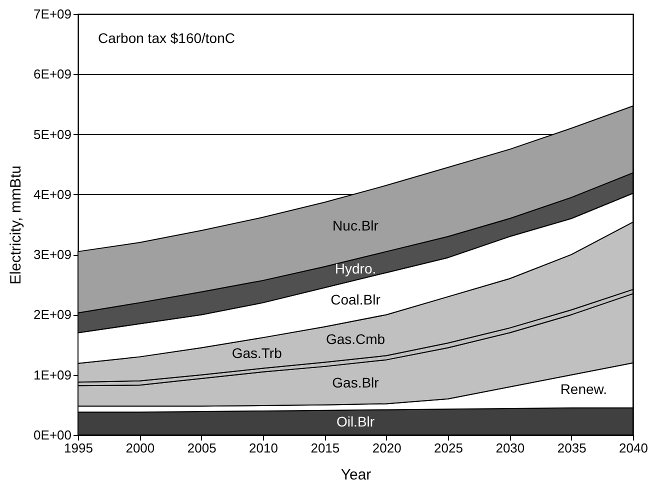 This screenshot has width=670, height=490. Describe the element at coordinates (140, 448) in the screenshot. I see `x-tick-label: 2000` at that location.